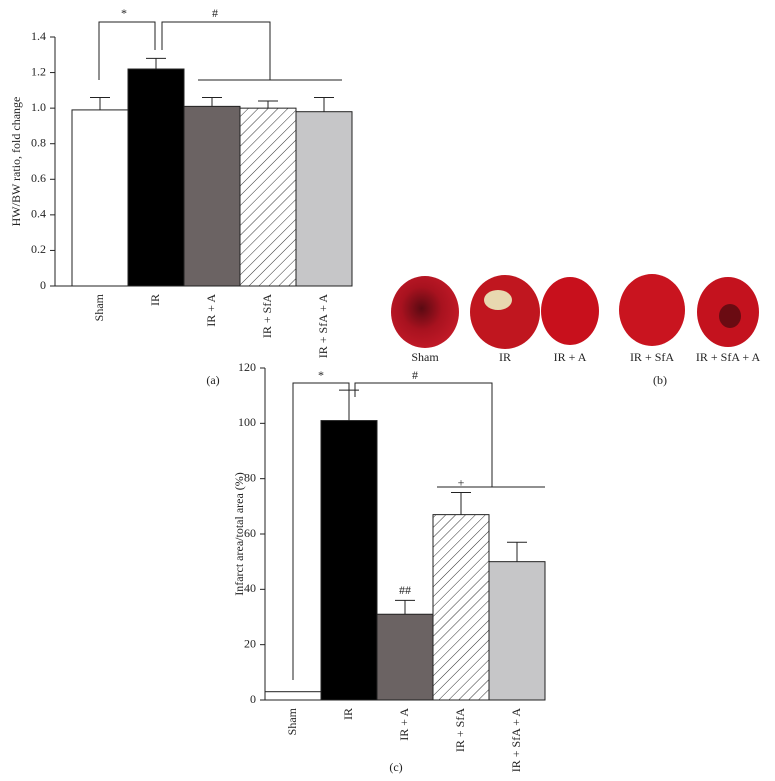 This screenshot has width=775, height=781. What do you see at coordinates (38, 71) in the screenshot?
I see `y-tick-label: 1.2` at bounding box center [38, 71].